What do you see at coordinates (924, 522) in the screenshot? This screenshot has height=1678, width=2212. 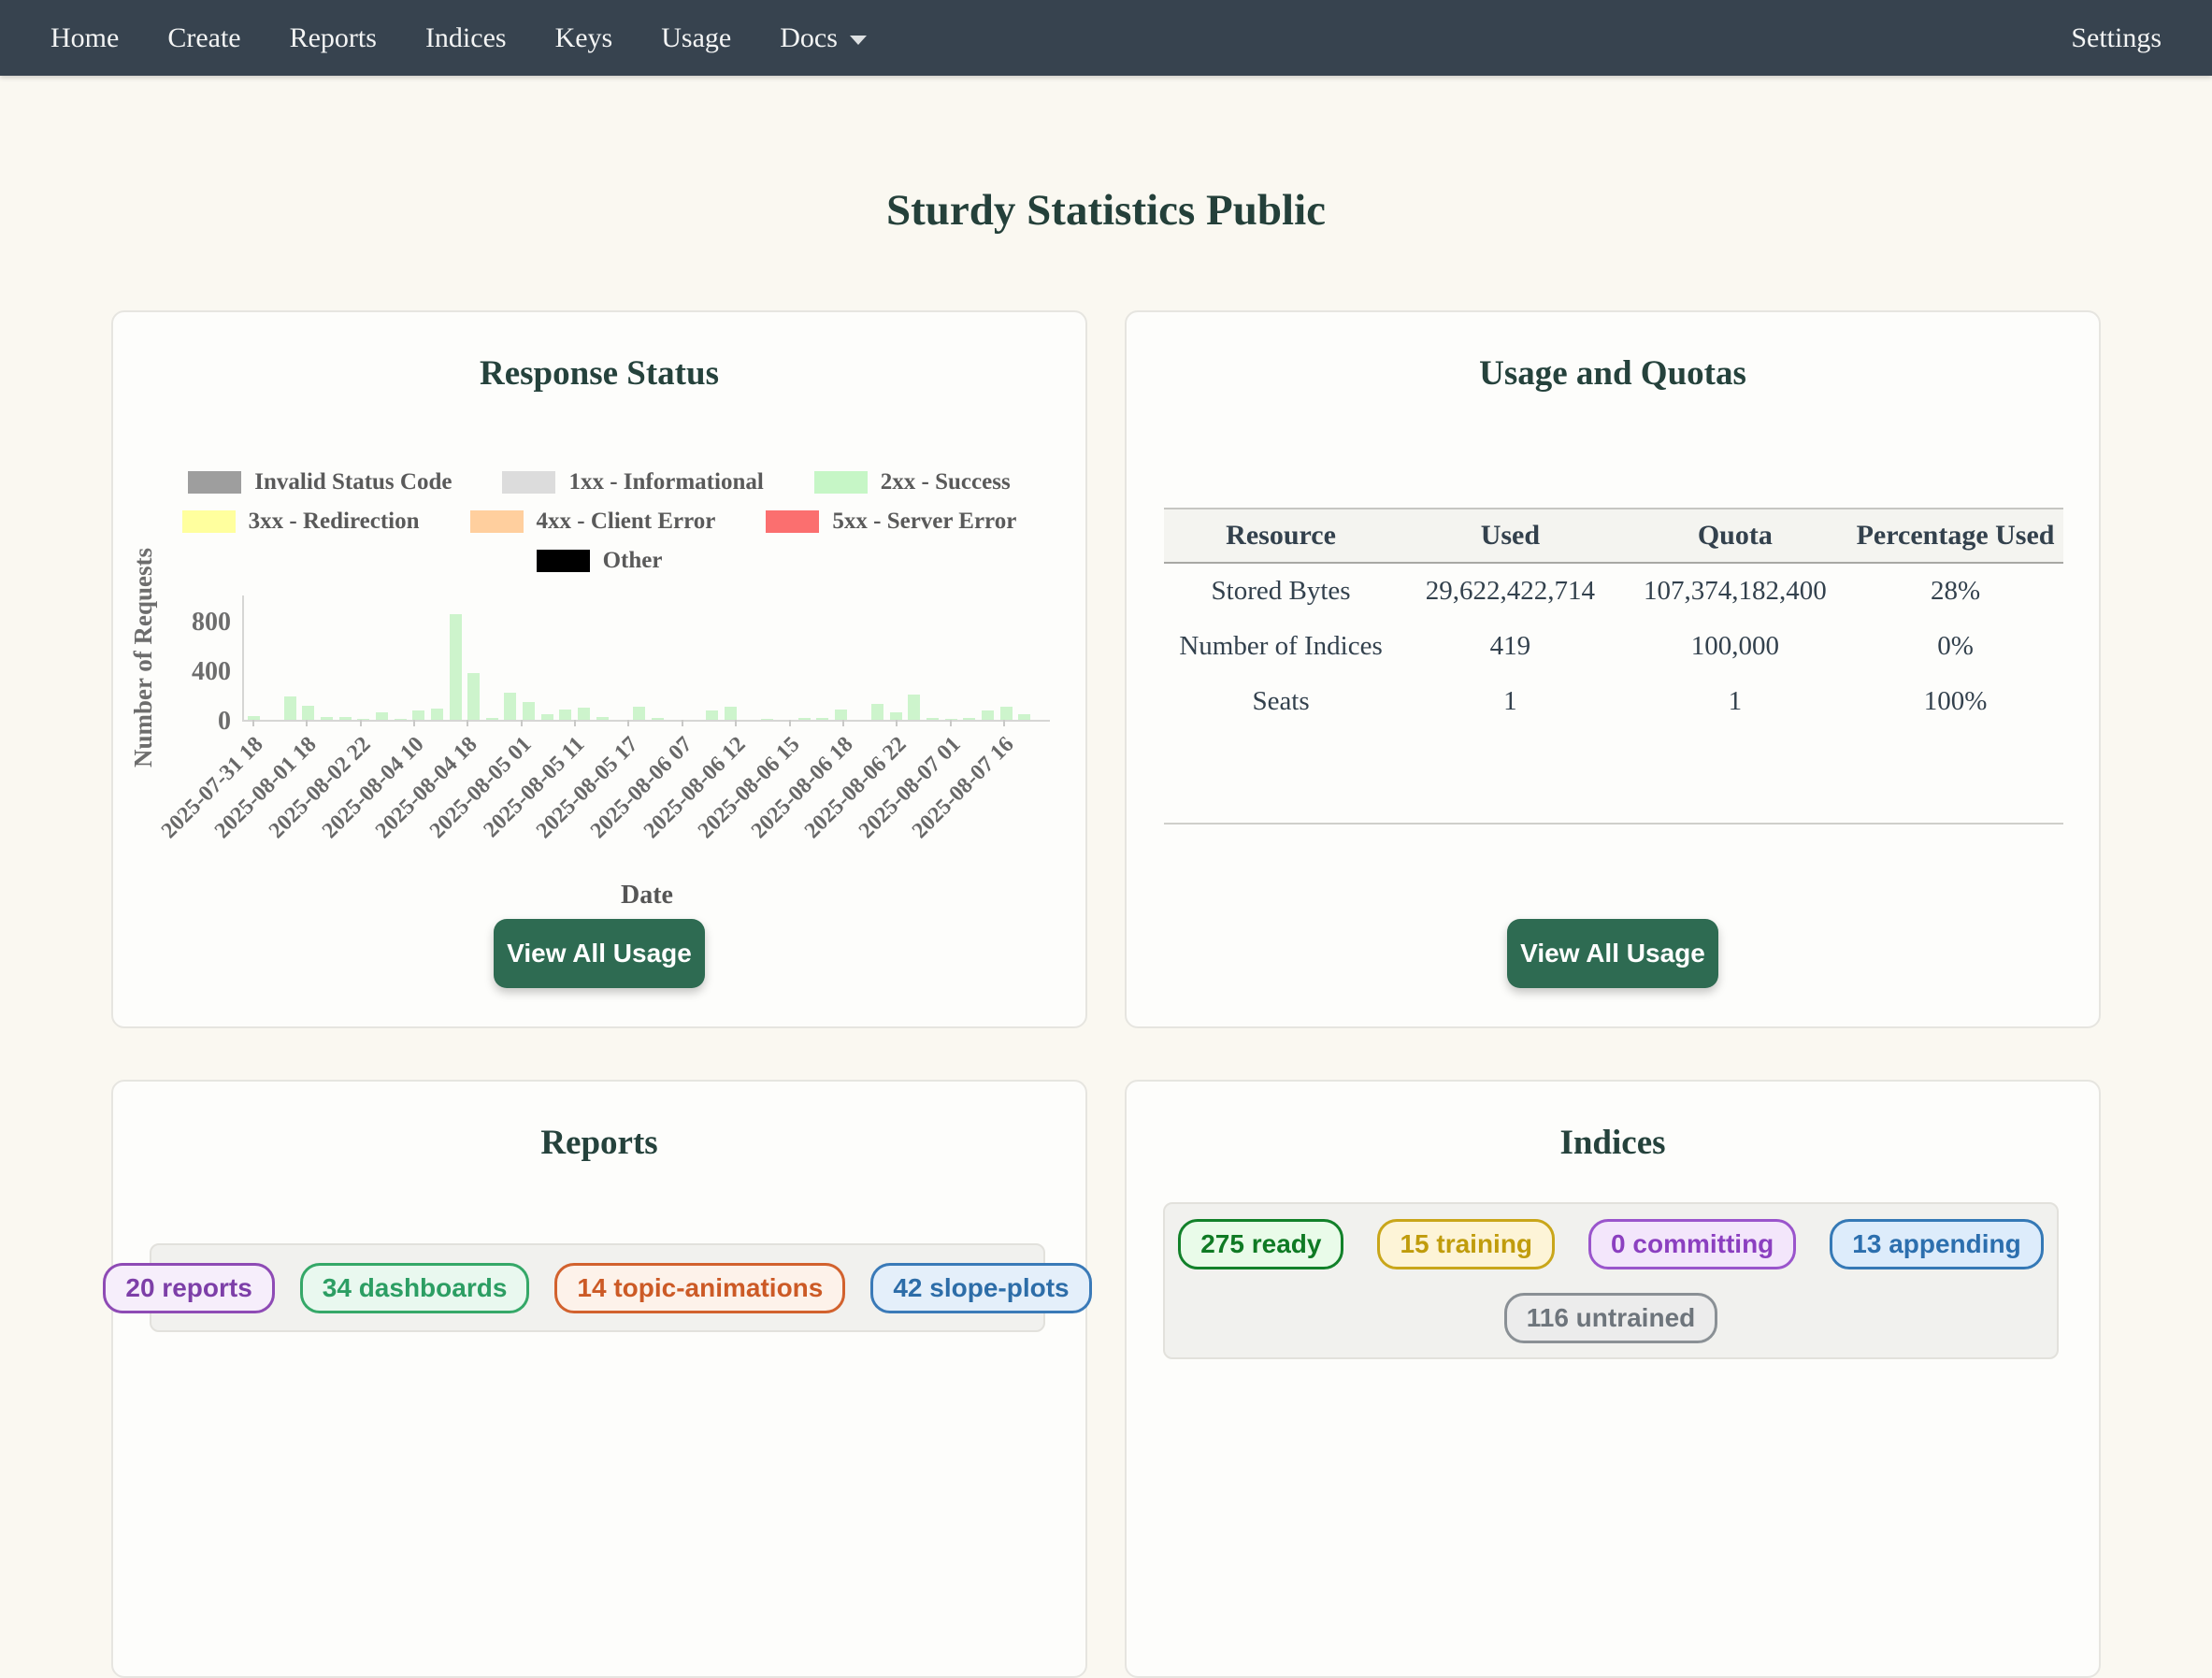 I see `legend-label: 5xx - Server Error` at bounding box center [924, 522].